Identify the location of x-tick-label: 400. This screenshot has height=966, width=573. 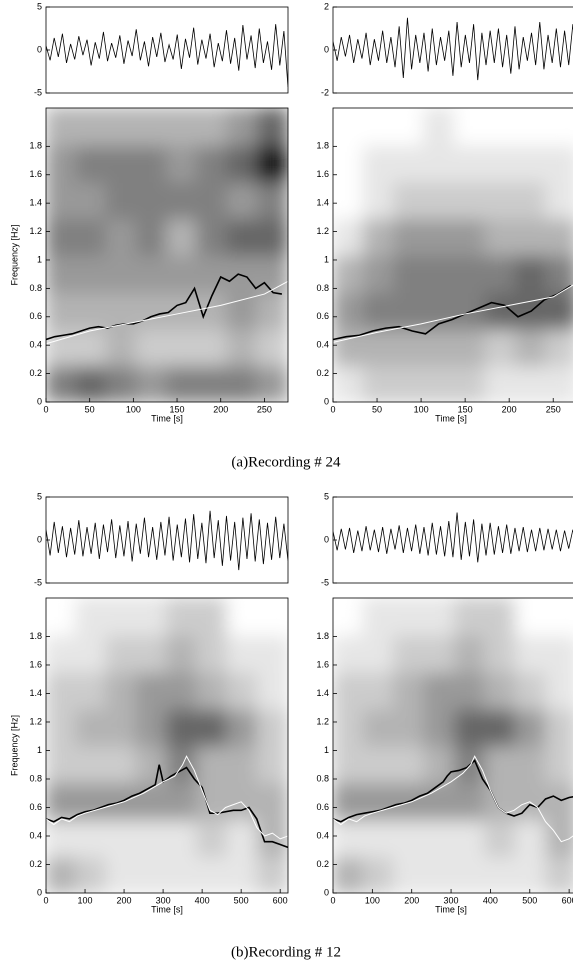
(490, 900).